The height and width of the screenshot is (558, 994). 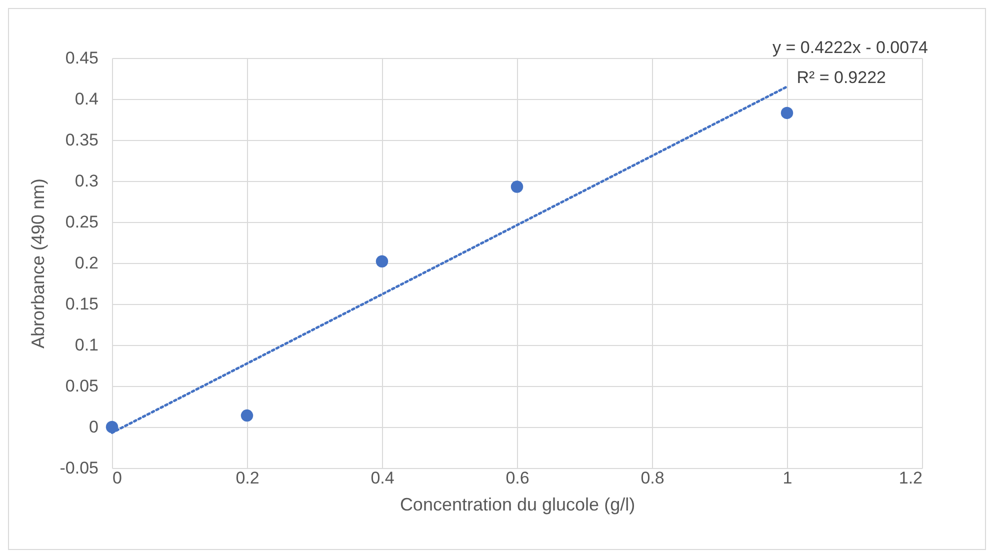 I want to click on x-tick-label: 1.2, so click(x=910, y=478).